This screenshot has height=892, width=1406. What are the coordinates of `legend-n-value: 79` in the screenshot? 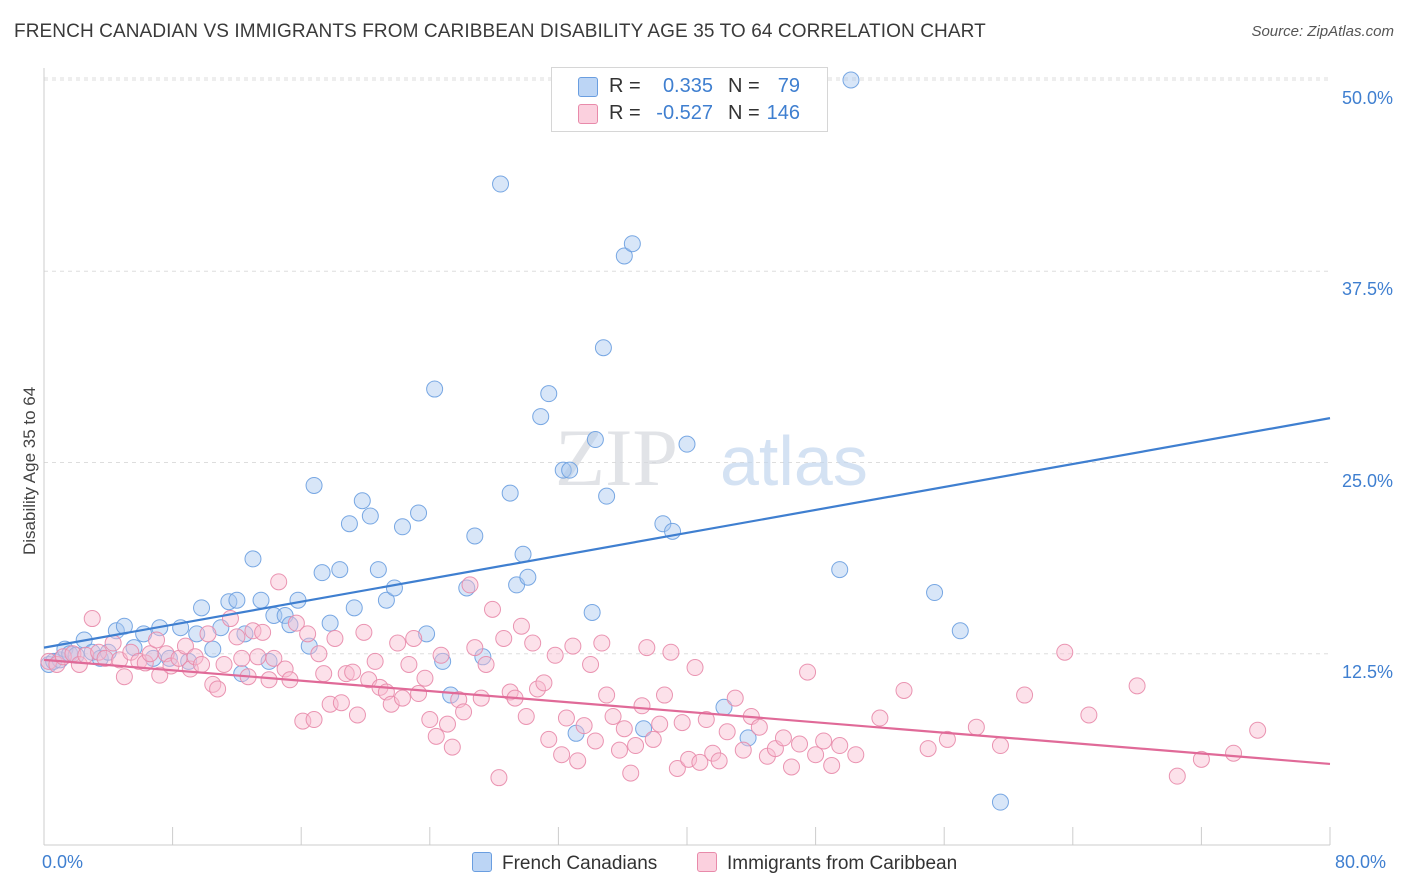 It's located at (788, 86).